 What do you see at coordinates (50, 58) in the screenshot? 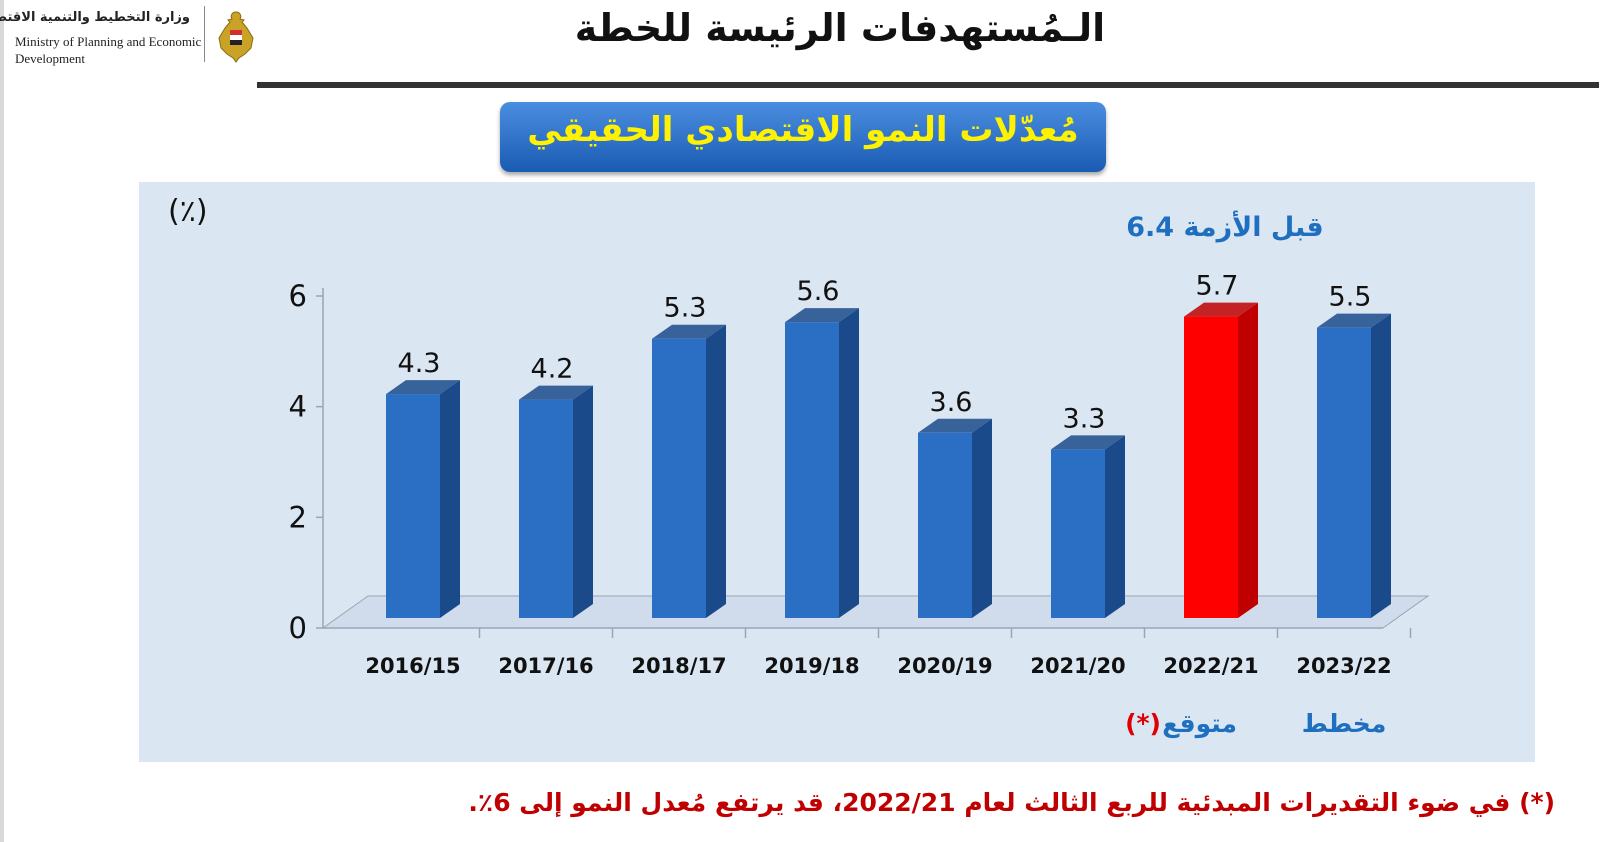
I see `ministry-name-english-line2: Development` at bounding box center [50, 58].